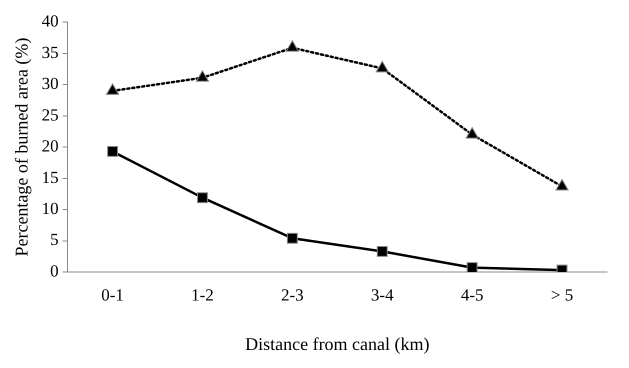 This screenshot has height=368, width=629. What do you see at coordinates (50, 177) in the screenshot?
I see `y-tick-label: 15` at bounding box center [50, 177].